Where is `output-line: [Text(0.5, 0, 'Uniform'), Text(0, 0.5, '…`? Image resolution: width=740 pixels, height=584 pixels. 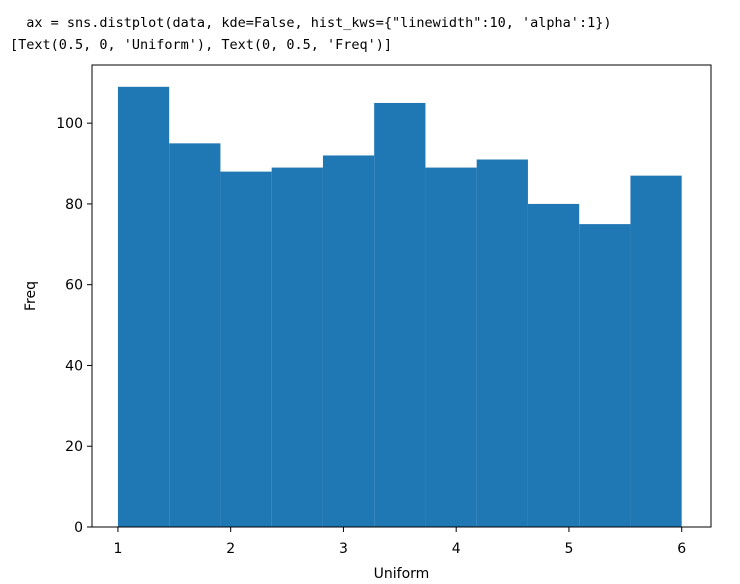 output-line: [Text(0.5, 0, 'Uniform'), Text(0, 0.5, '… is located at coordinates (201, 45).